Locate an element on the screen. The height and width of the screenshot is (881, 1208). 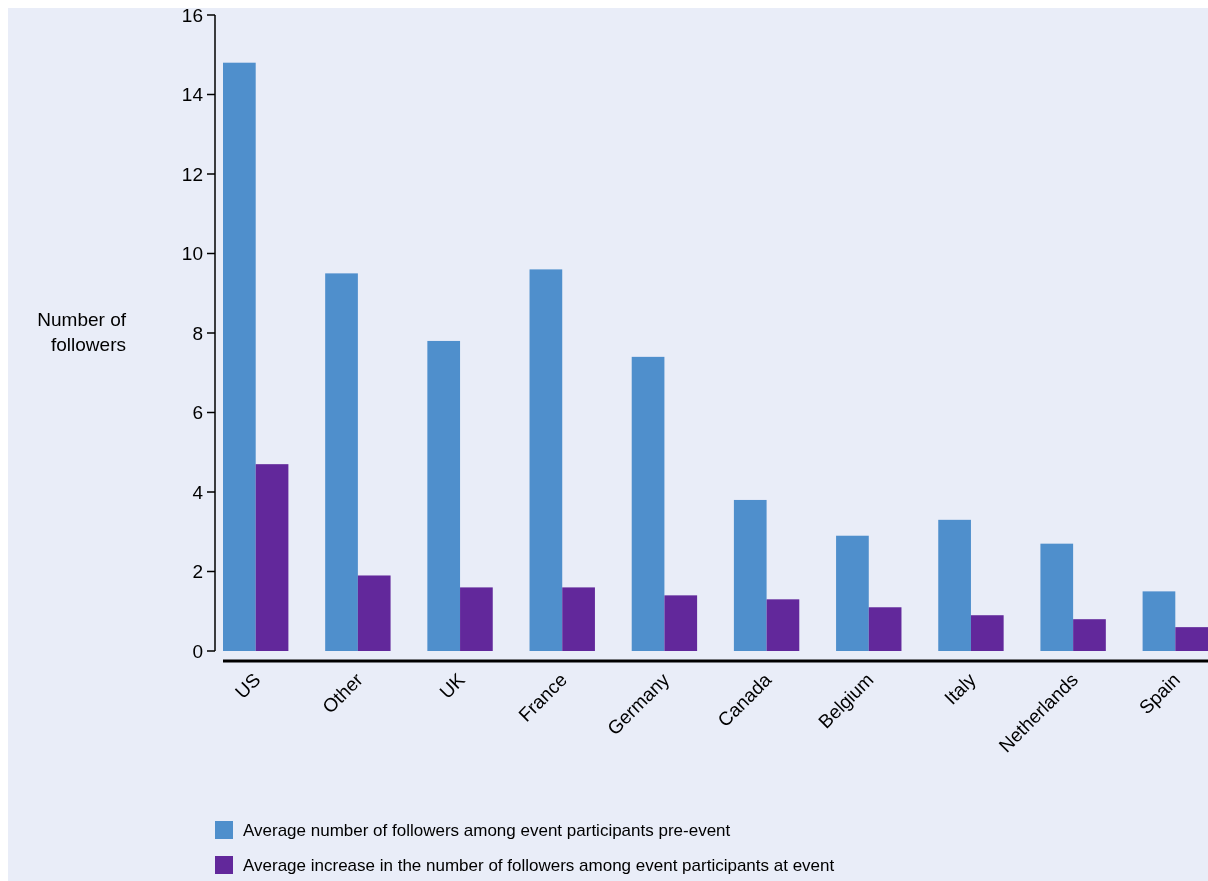
y-tick-label: 8 is located at coordinates (197, 333).